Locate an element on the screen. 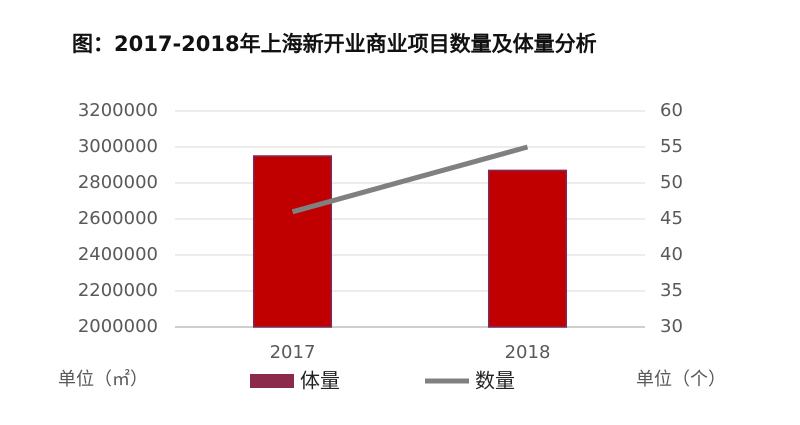  y-tick-label: 2000000 is located at coordinates (118, 326).